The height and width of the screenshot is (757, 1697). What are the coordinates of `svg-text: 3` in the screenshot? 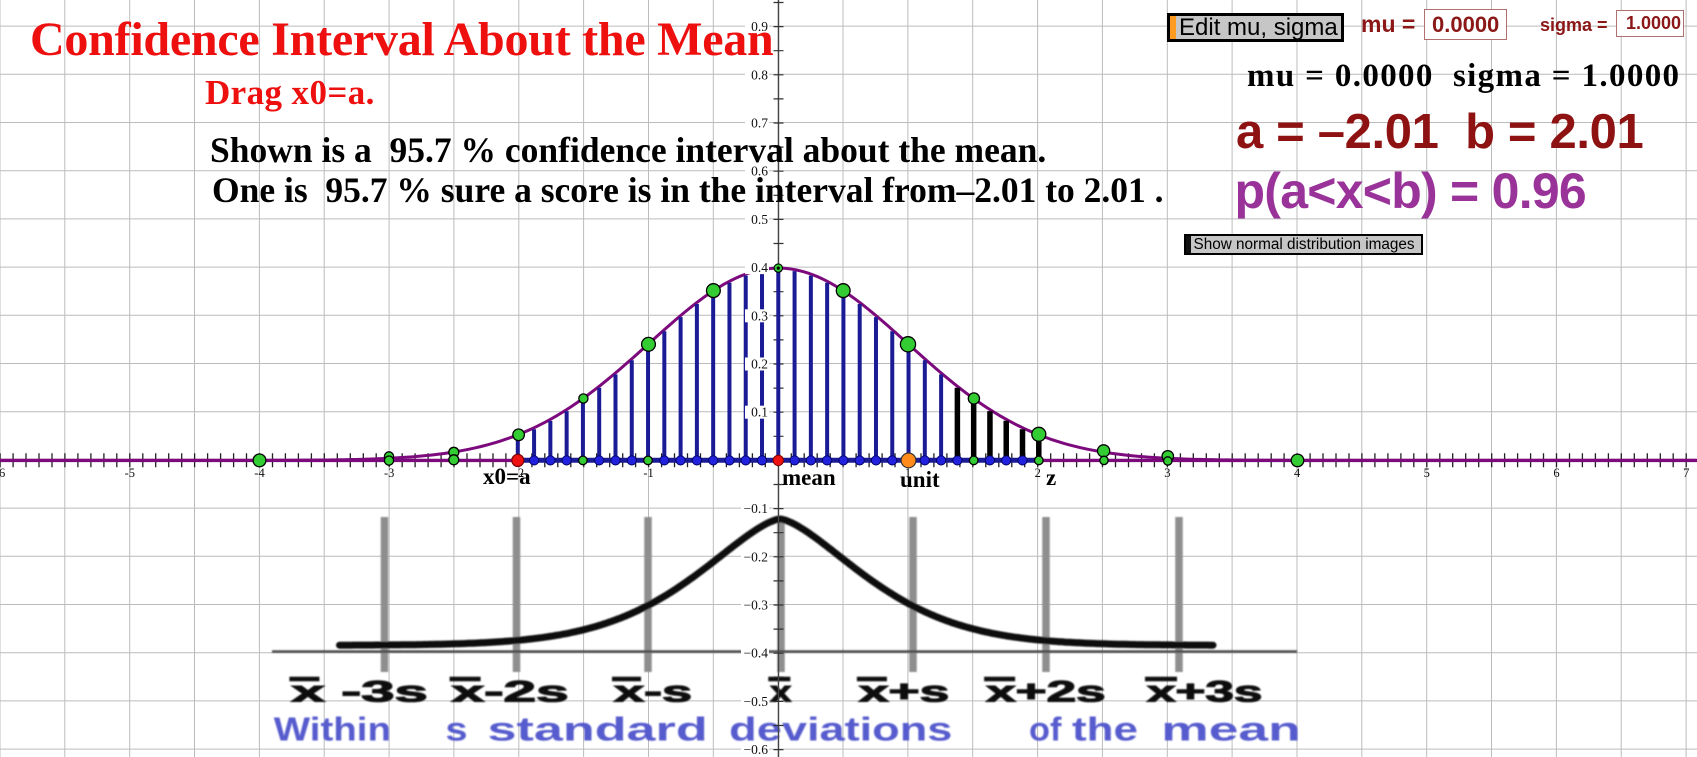 It's located at (1167, 473).